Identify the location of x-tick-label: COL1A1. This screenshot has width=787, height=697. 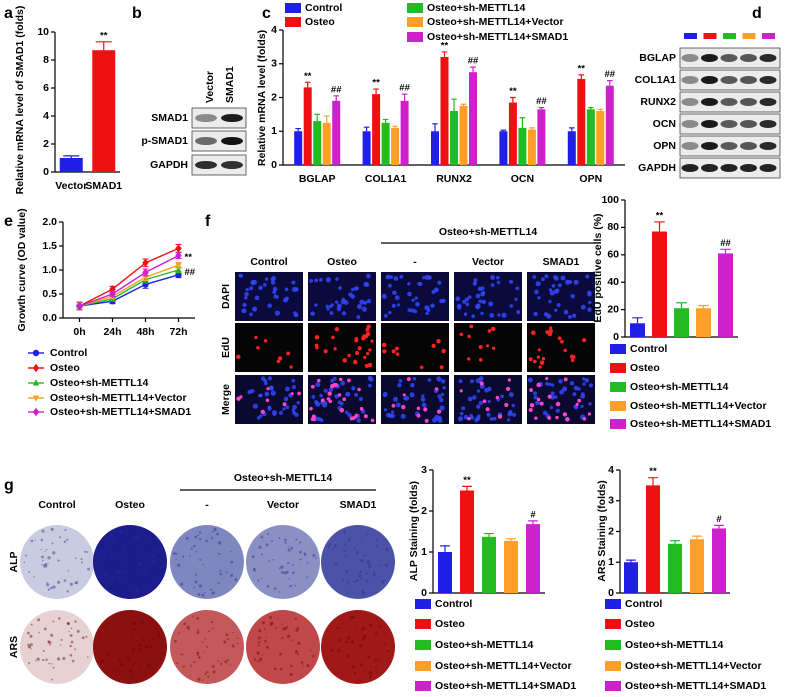
(386, 179).